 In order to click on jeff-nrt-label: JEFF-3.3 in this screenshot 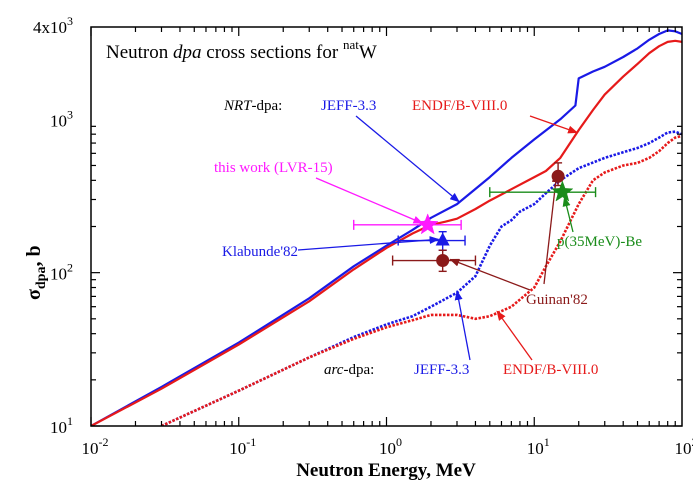, I will do `click(348, 106)`.